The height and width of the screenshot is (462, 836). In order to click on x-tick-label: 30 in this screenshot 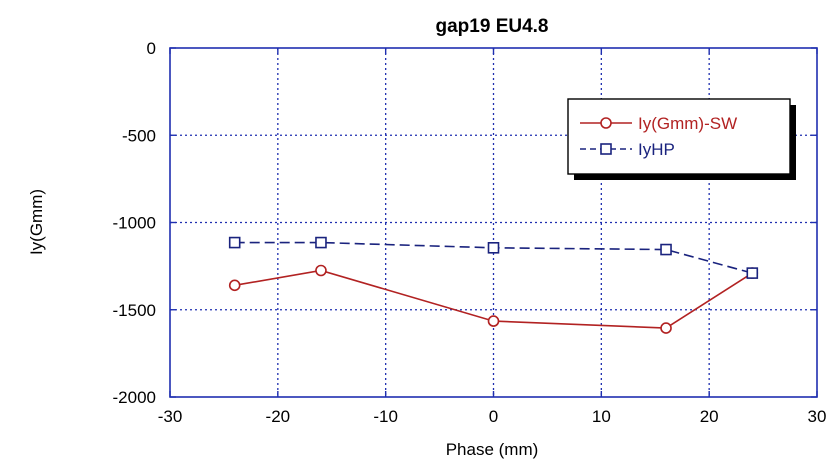, I will do `click(817, 416)`.